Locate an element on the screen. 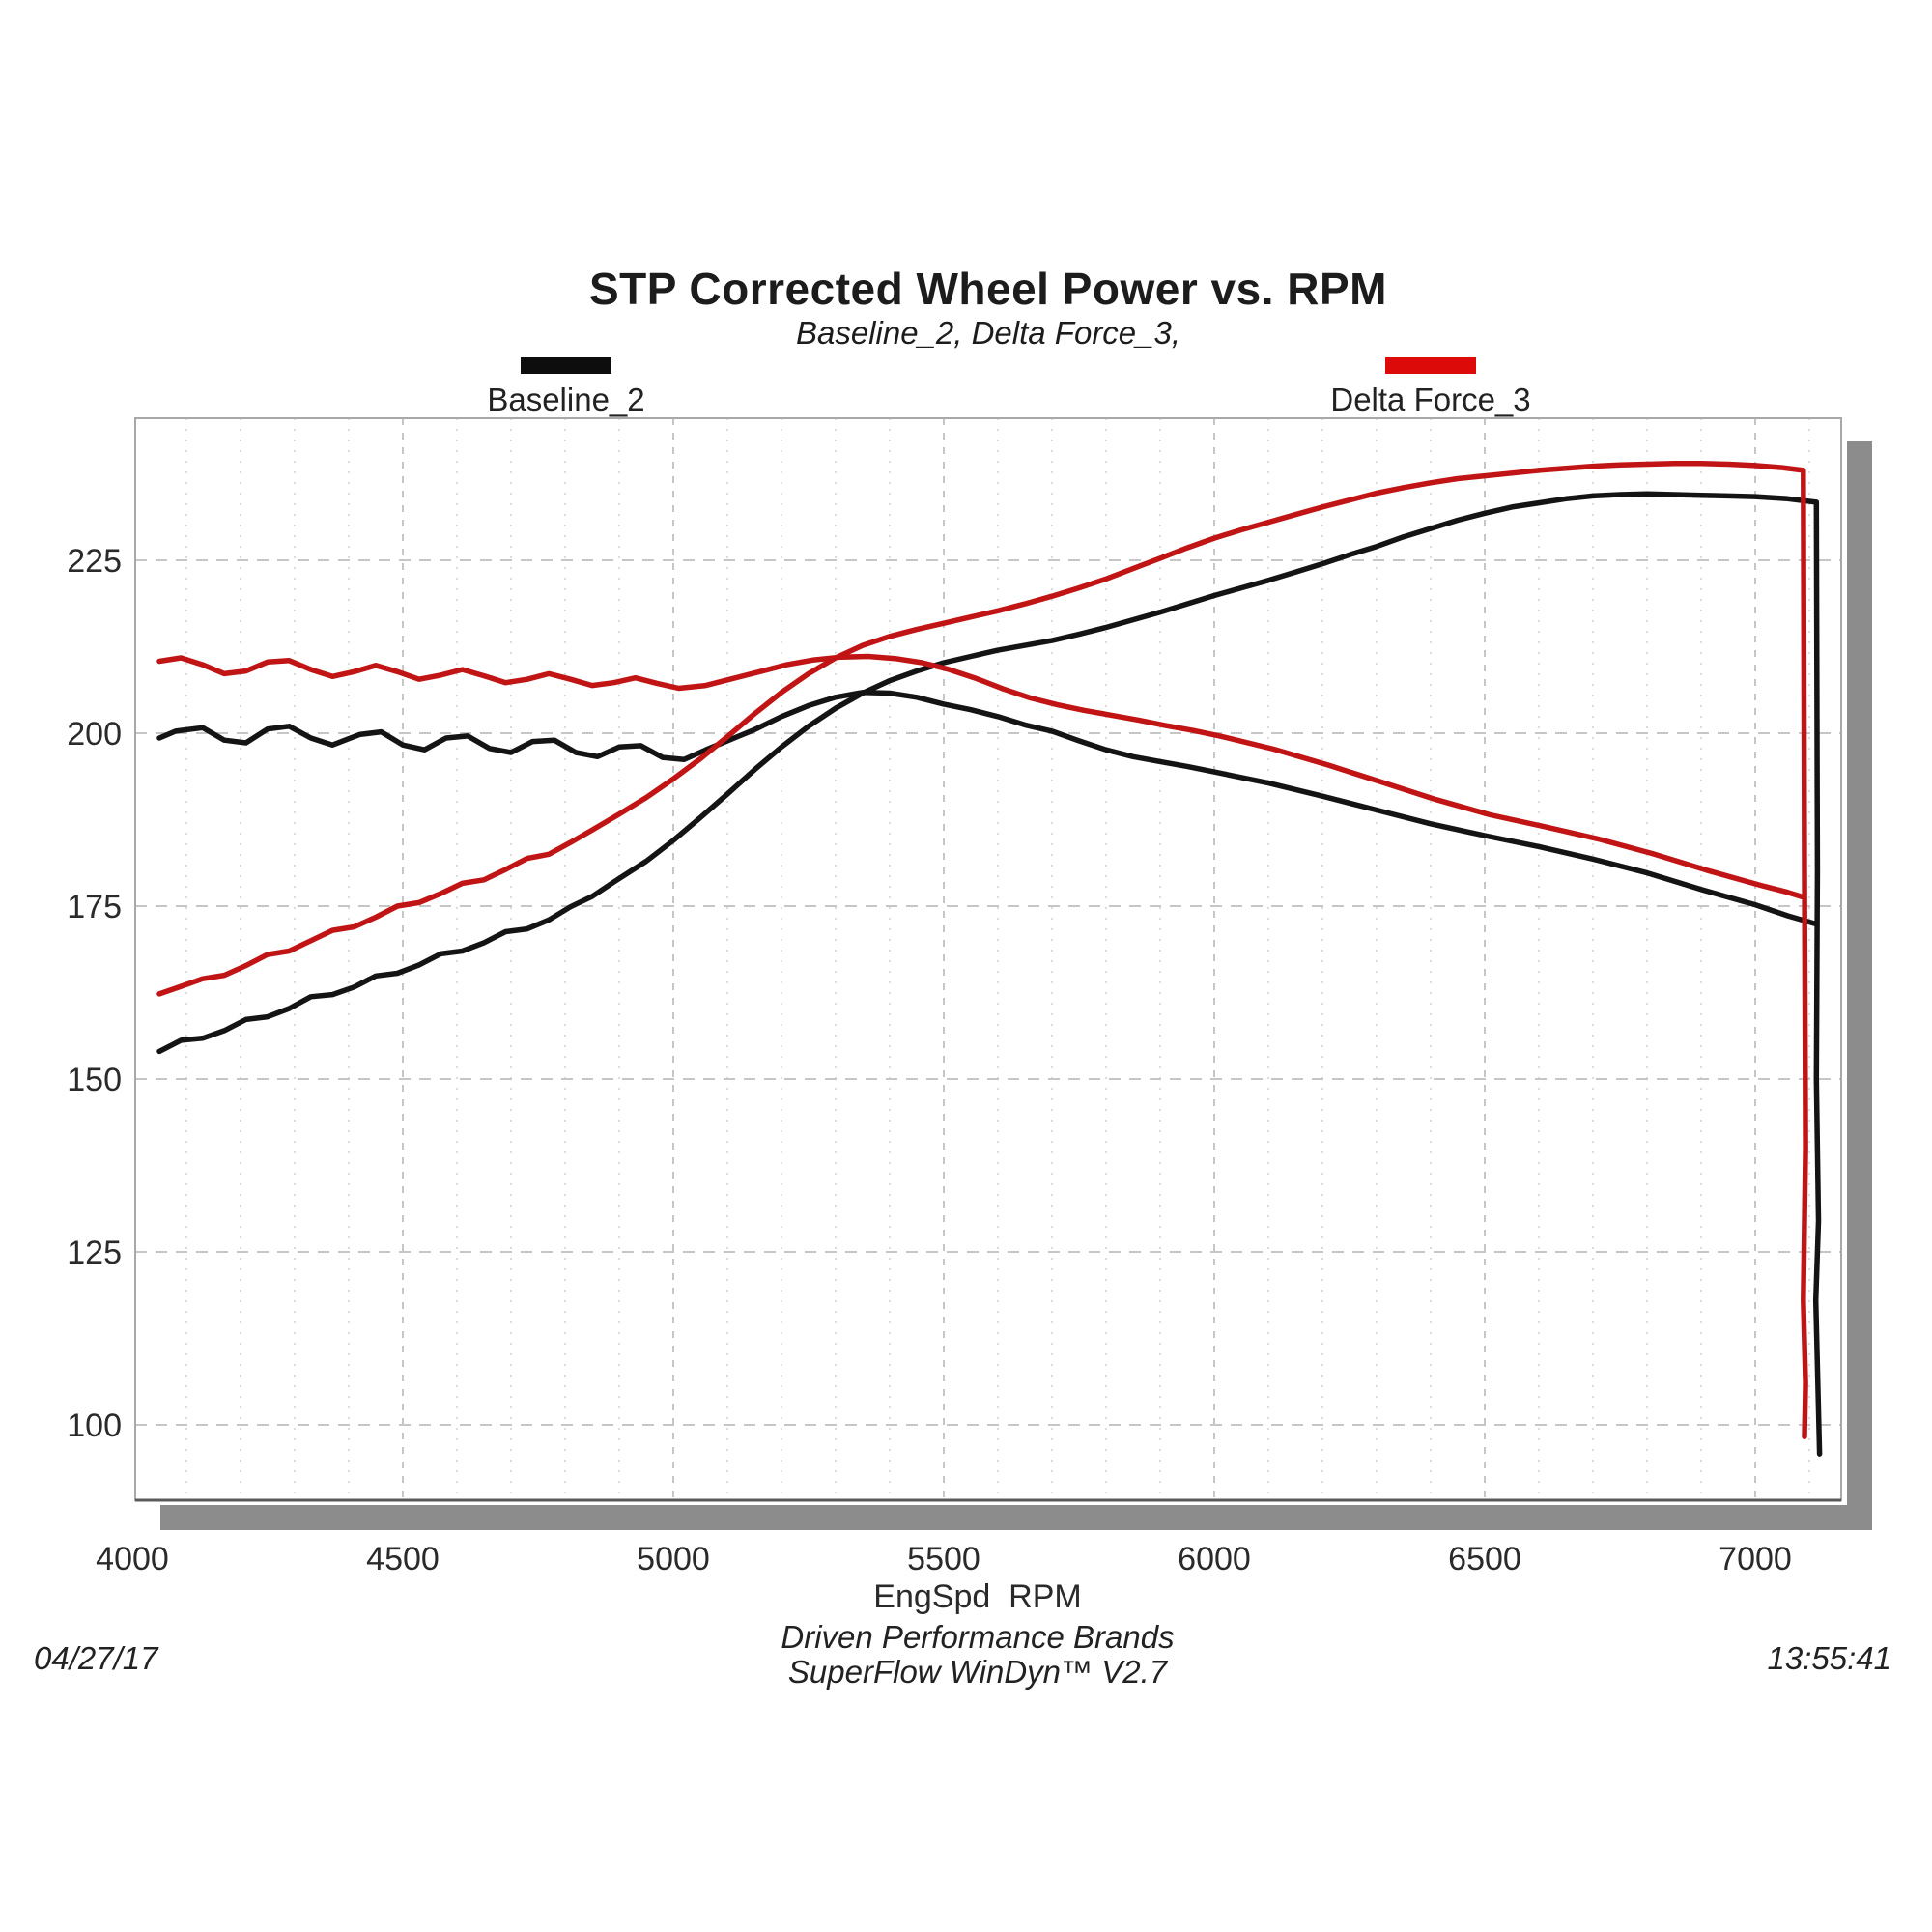 The width and height of the screenshot is (1932, 1932). footer-software-line: SuperFlow WinDyn™ V2.7 is located at coordinates (977, 1672).